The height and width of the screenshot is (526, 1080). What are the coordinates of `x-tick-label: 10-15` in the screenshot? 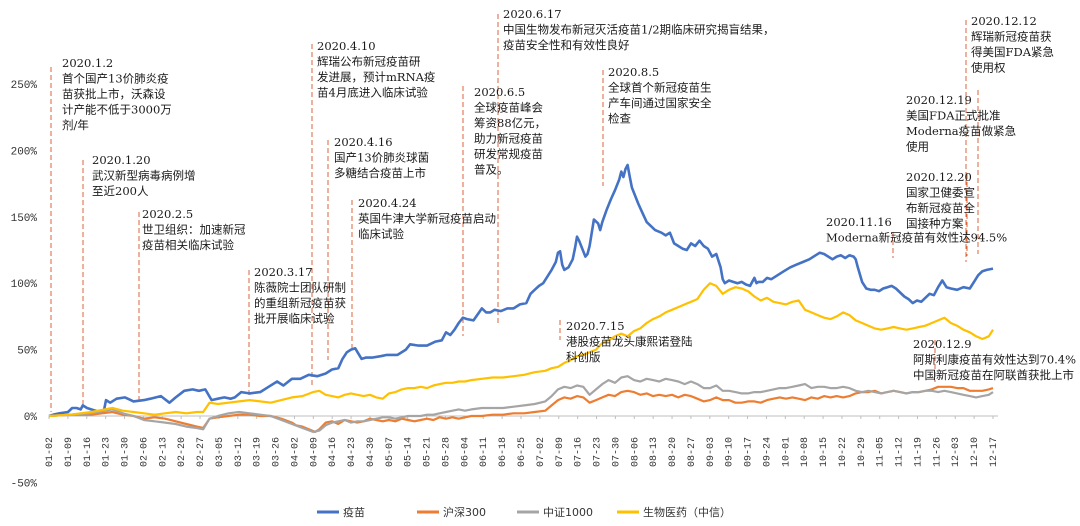 It's located at (824, 452).